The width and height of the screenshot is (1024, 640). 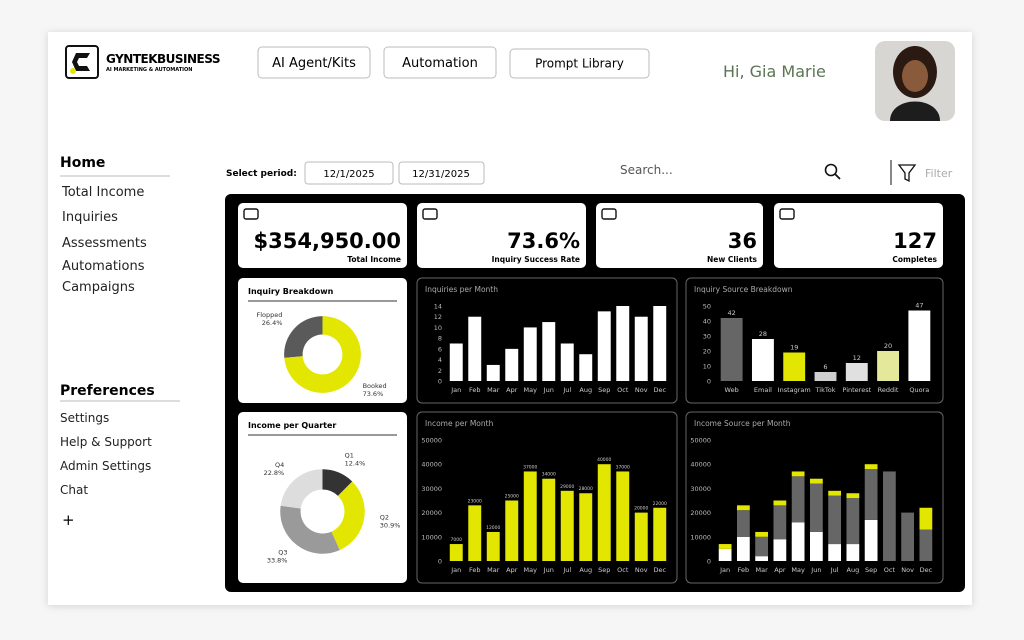 I want to click on x-tick-label: Pinterest, so click(x=856, y=390).